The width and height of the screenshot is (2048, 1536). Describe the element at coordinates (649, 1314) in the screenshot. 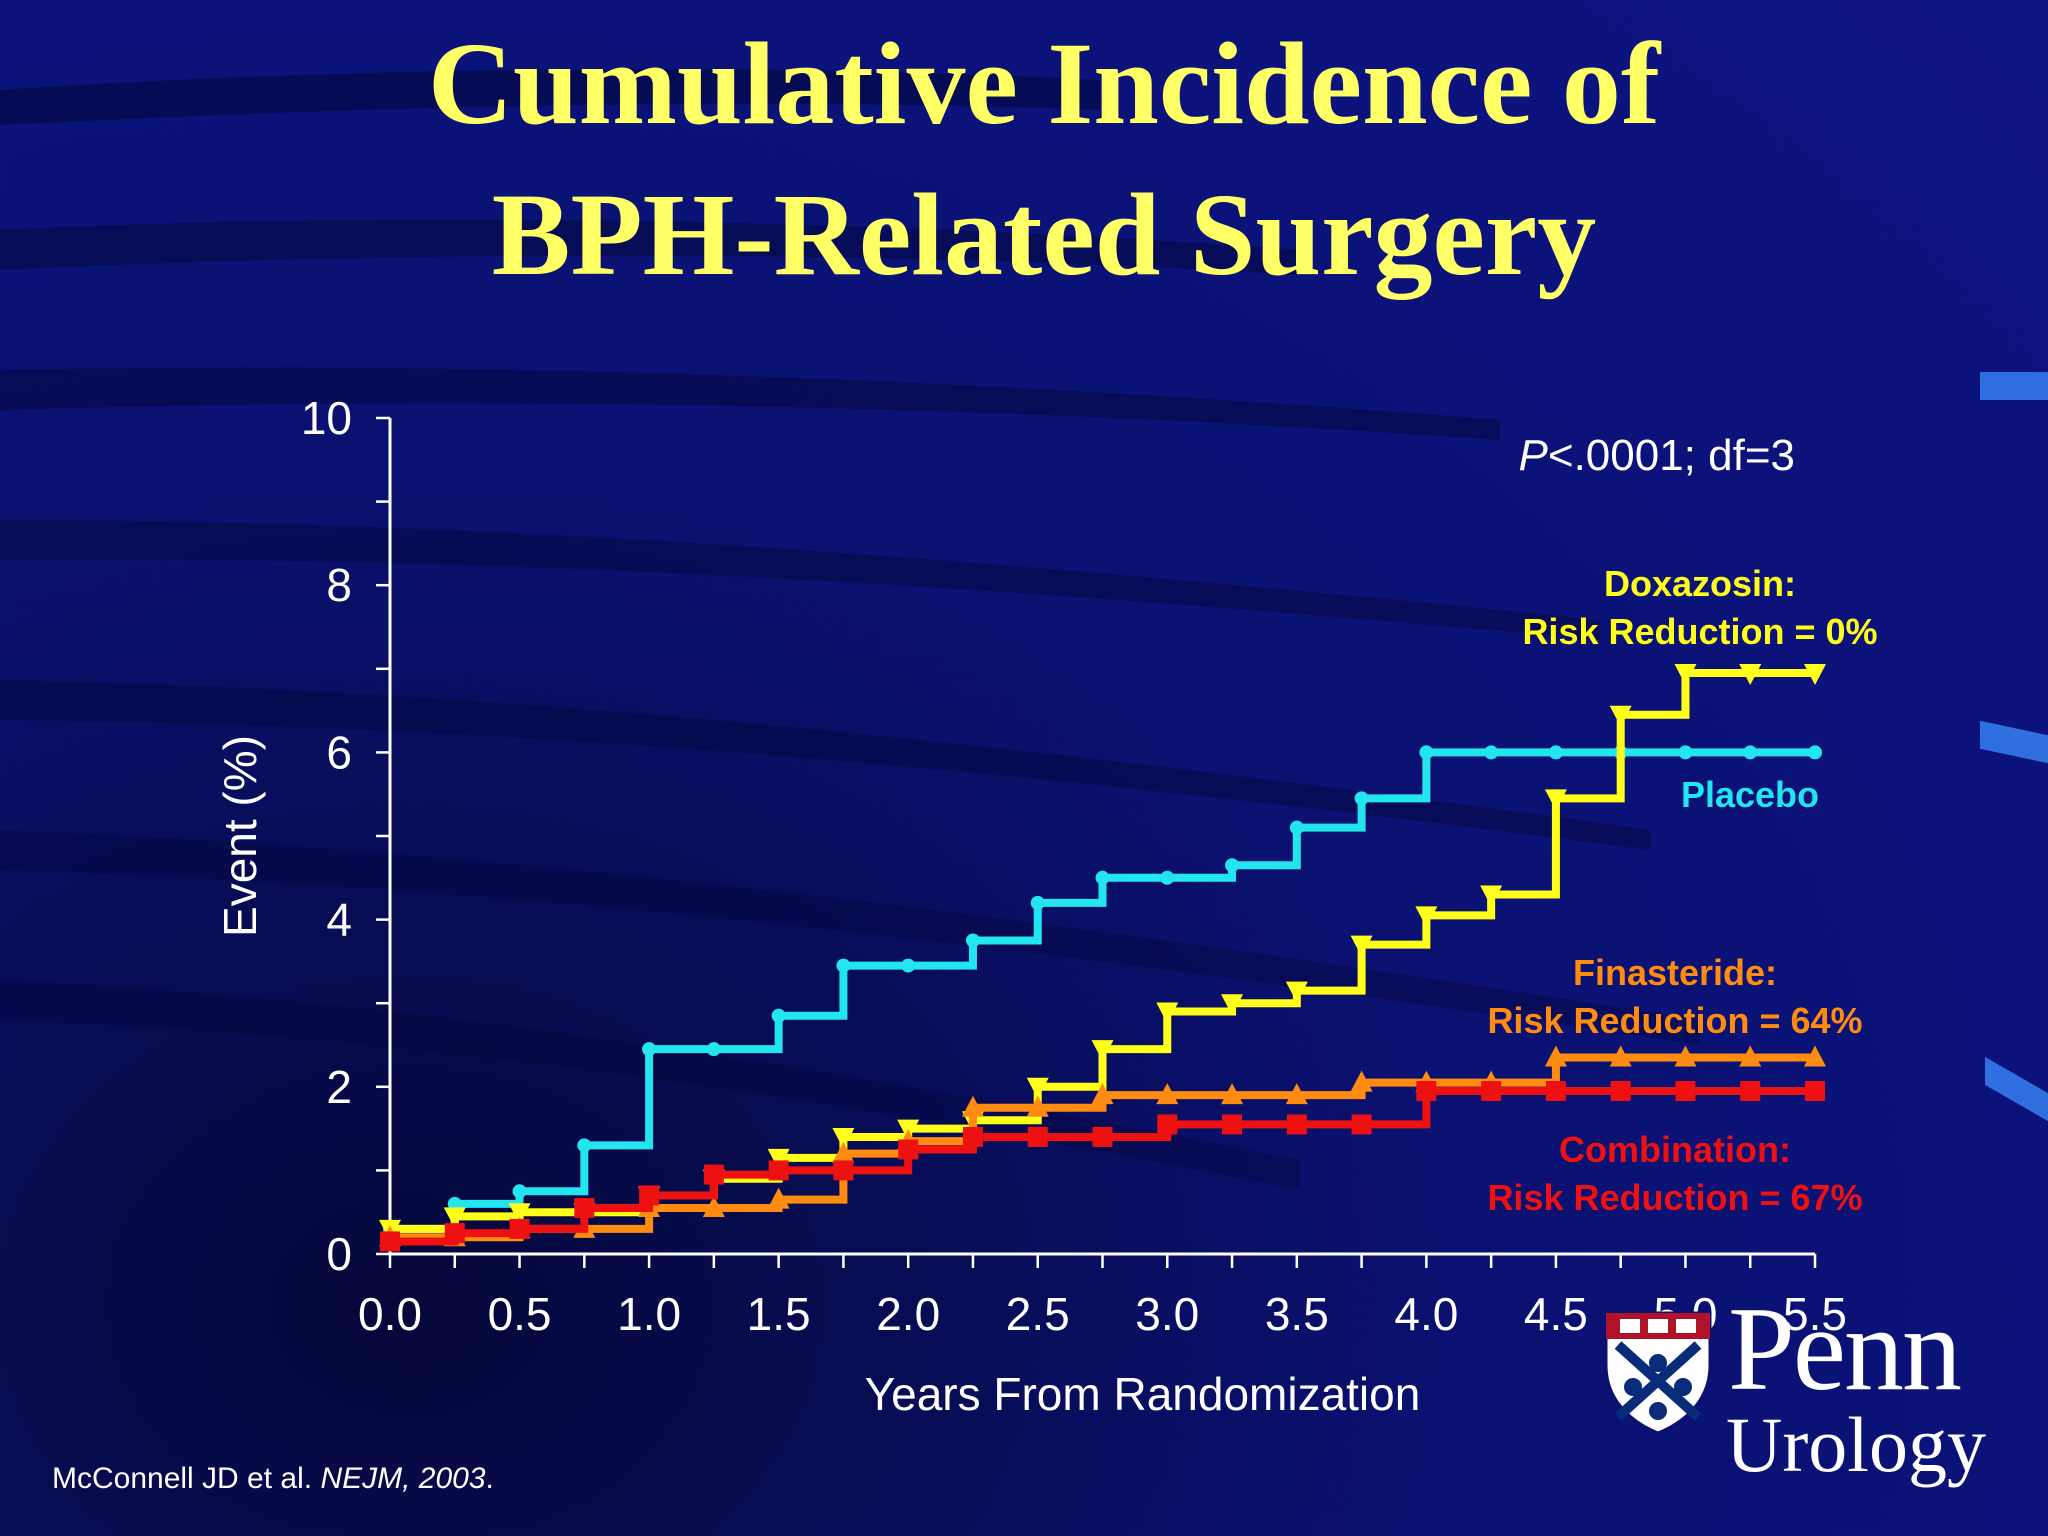

I see `x-tick-label: 1.0` at that location.